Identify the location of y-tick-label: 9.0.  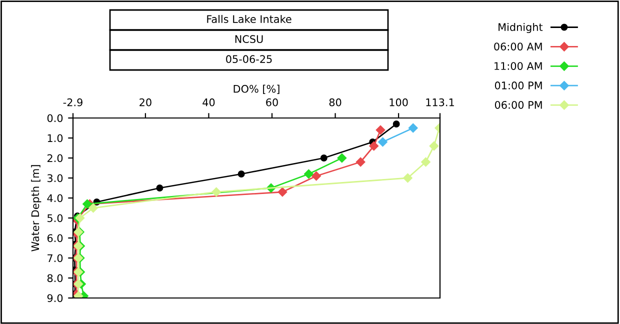
(55, 298).